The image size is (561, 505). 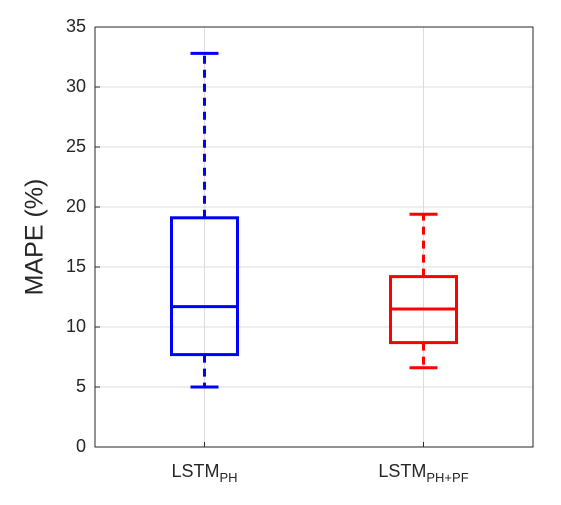 What do you see at coordinates (447, 477) in the screenshot?
I see `category-subscript: PH+PF` at bounding box center [447, 477].